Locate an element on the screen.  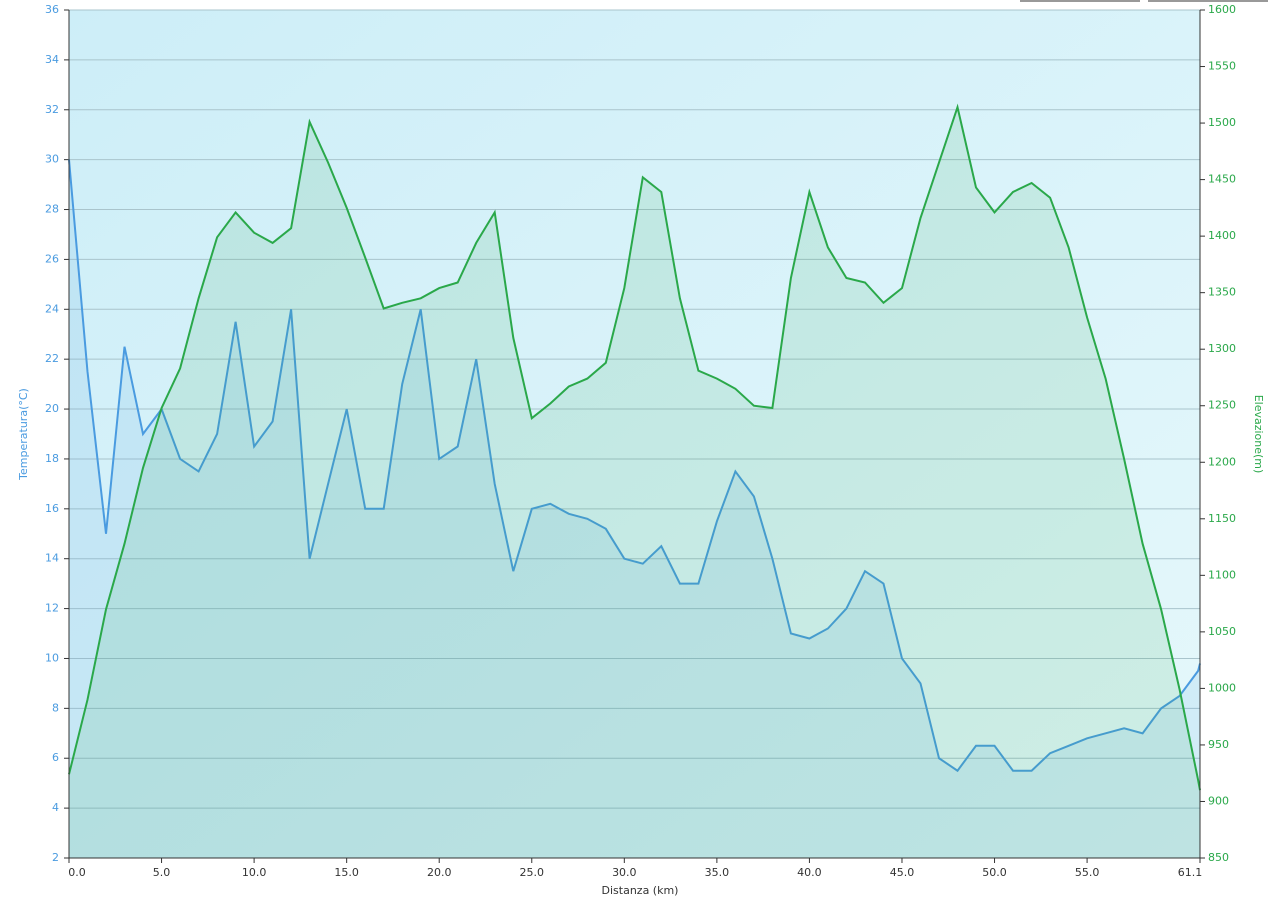
y-tick-label: 32 is located at coordinates (52, 109).